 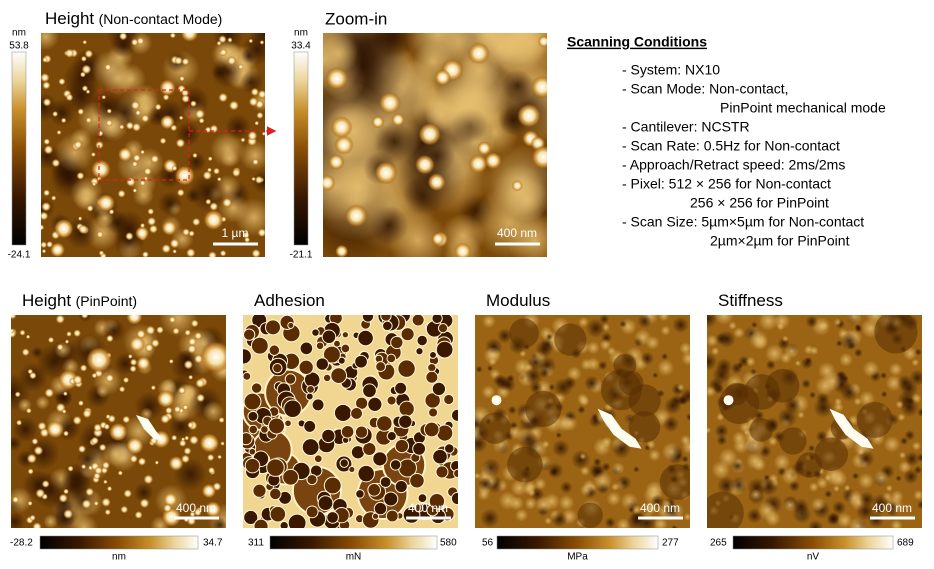 What do you see at coordinates (19, 46) in the screenshot?
I see `colorbar-max: 53.8` at bounding box center [19, 46].